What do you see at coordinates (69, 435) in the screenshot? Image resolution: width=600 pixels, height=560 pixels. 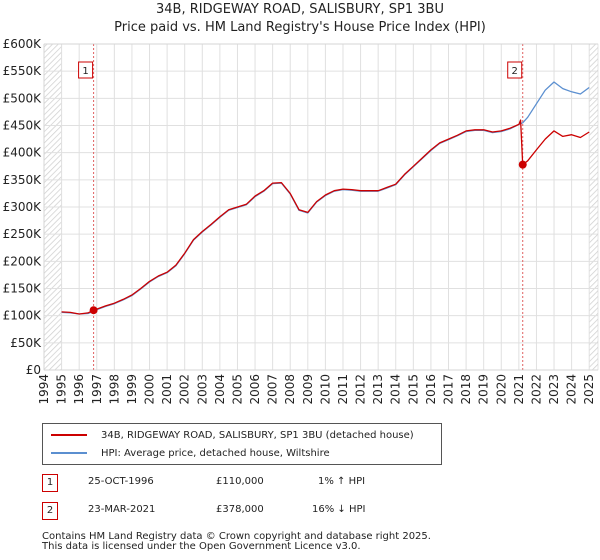 I see `legend-swatch-property` at bounding box center [69, 435].